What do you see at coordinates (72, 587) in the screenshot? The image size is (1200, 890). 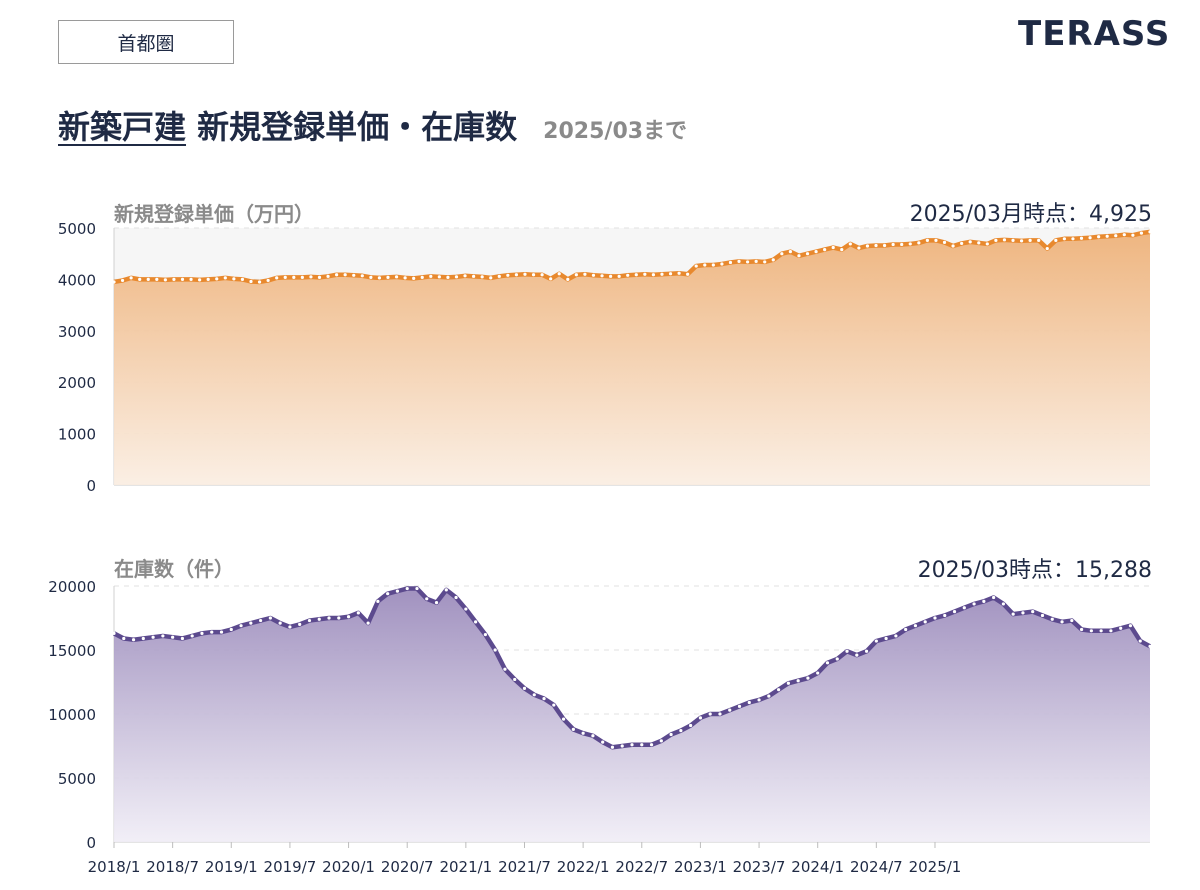 I see `stock-y-tick-label: 20000` at bounding box center [72, 587].